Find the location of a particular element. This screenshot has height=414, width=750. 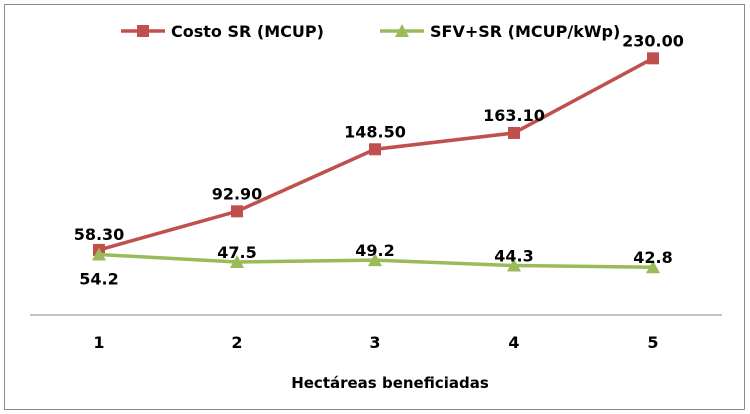

legend-item-2: SFV+SR (MCUP/kWp) is located at coordinates (500, 31).